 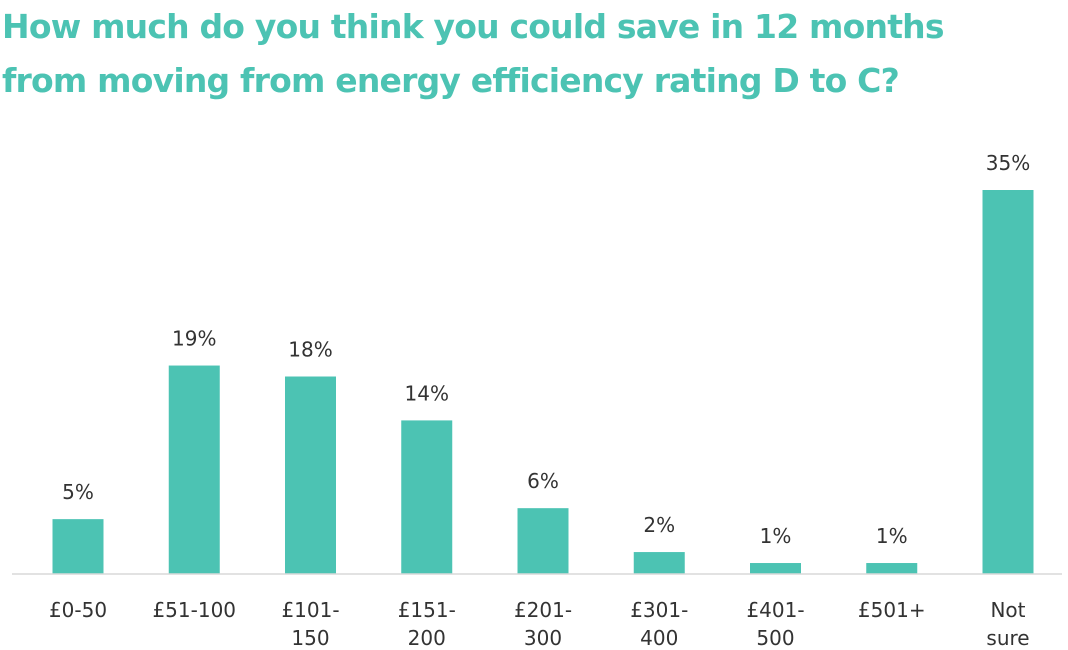 I want to click on category-label: £0-50, so click(x=78, y=610).